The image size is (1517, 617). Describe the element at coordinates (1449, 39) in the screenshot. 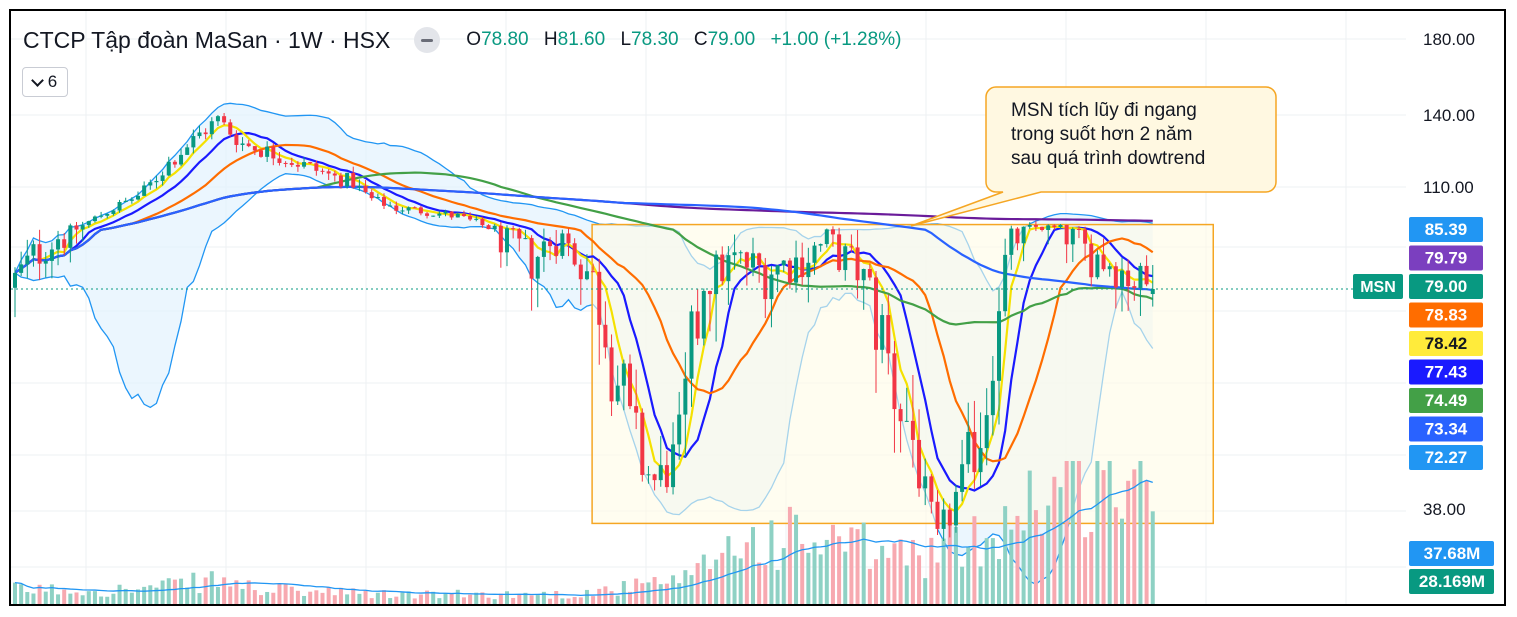

I see `y-axis-label: 180.00` at that location.